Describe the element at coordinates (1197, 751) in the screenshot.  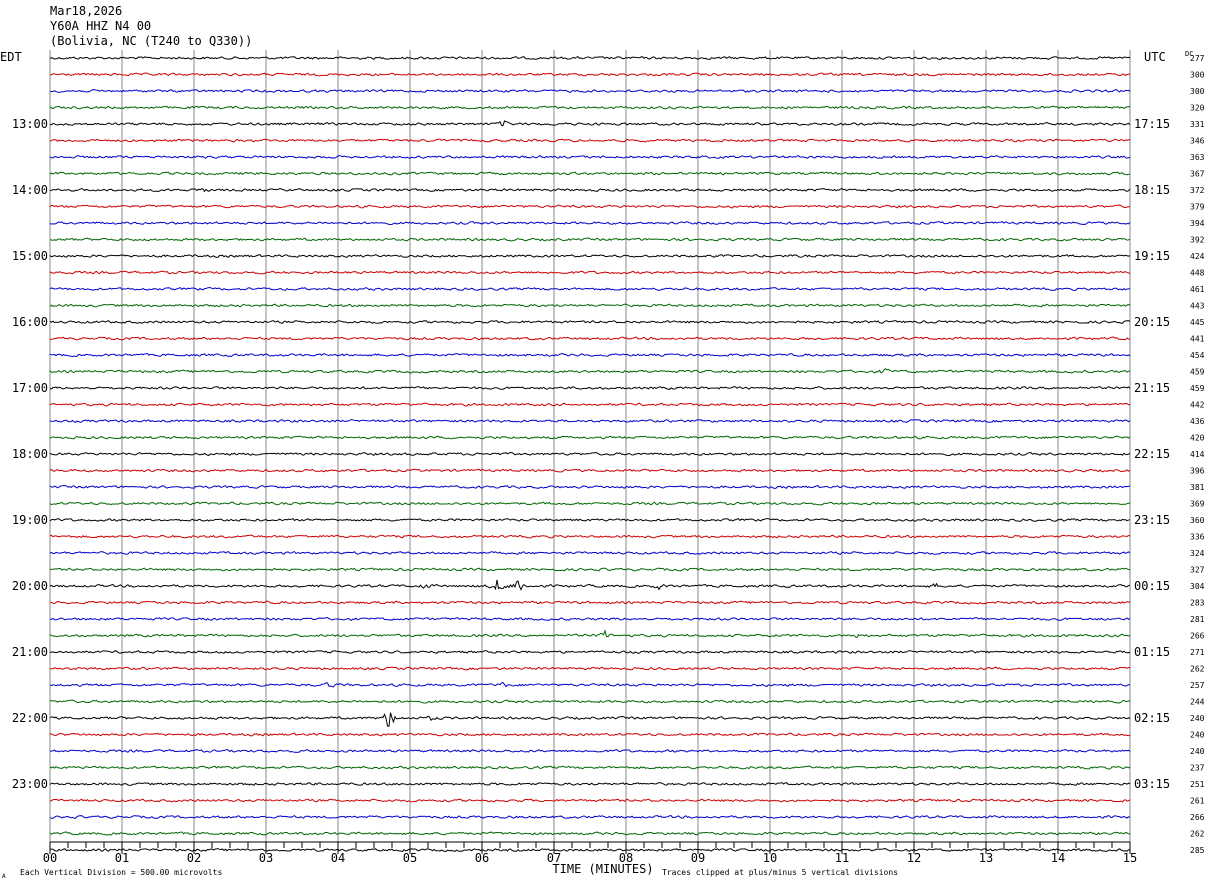
I see `dc-offset-label: 240` at that location.